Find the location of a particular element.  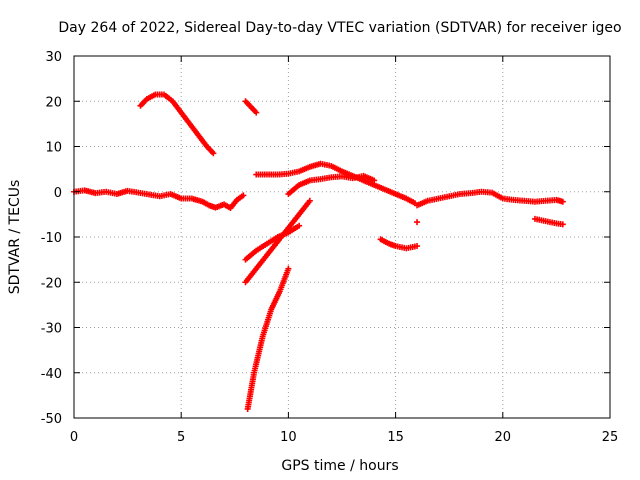

y-tick-label: 10 is located at coordinates (53, 148).